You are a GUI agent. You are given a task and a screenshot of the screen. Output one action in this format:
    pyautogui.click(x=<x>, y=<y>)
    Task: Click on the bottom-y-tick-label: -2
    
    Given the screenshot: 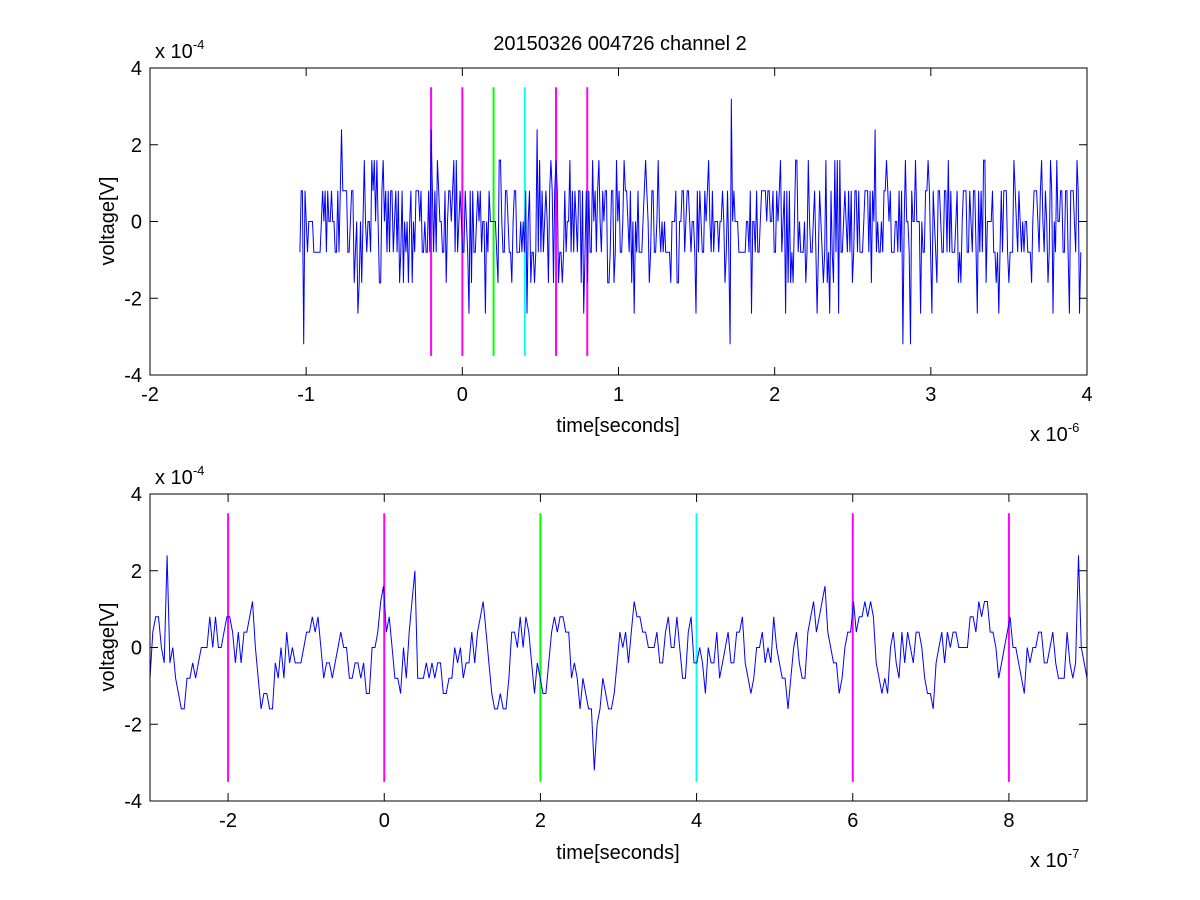 What is the action you would take?
    pyautogui.click(x=133, y=725)
    